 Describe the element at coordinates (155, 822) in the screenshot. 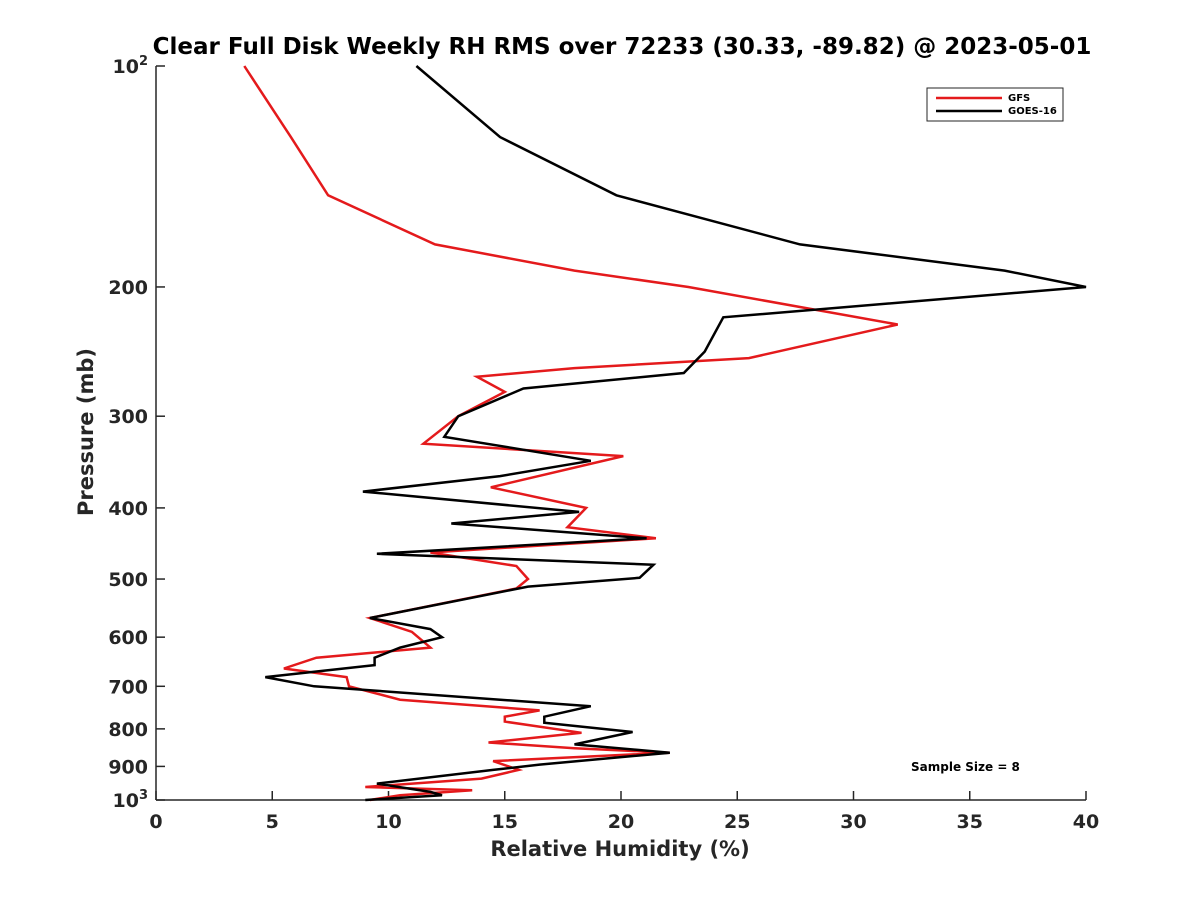

I see `x-tick-label-0: 0` at that location.